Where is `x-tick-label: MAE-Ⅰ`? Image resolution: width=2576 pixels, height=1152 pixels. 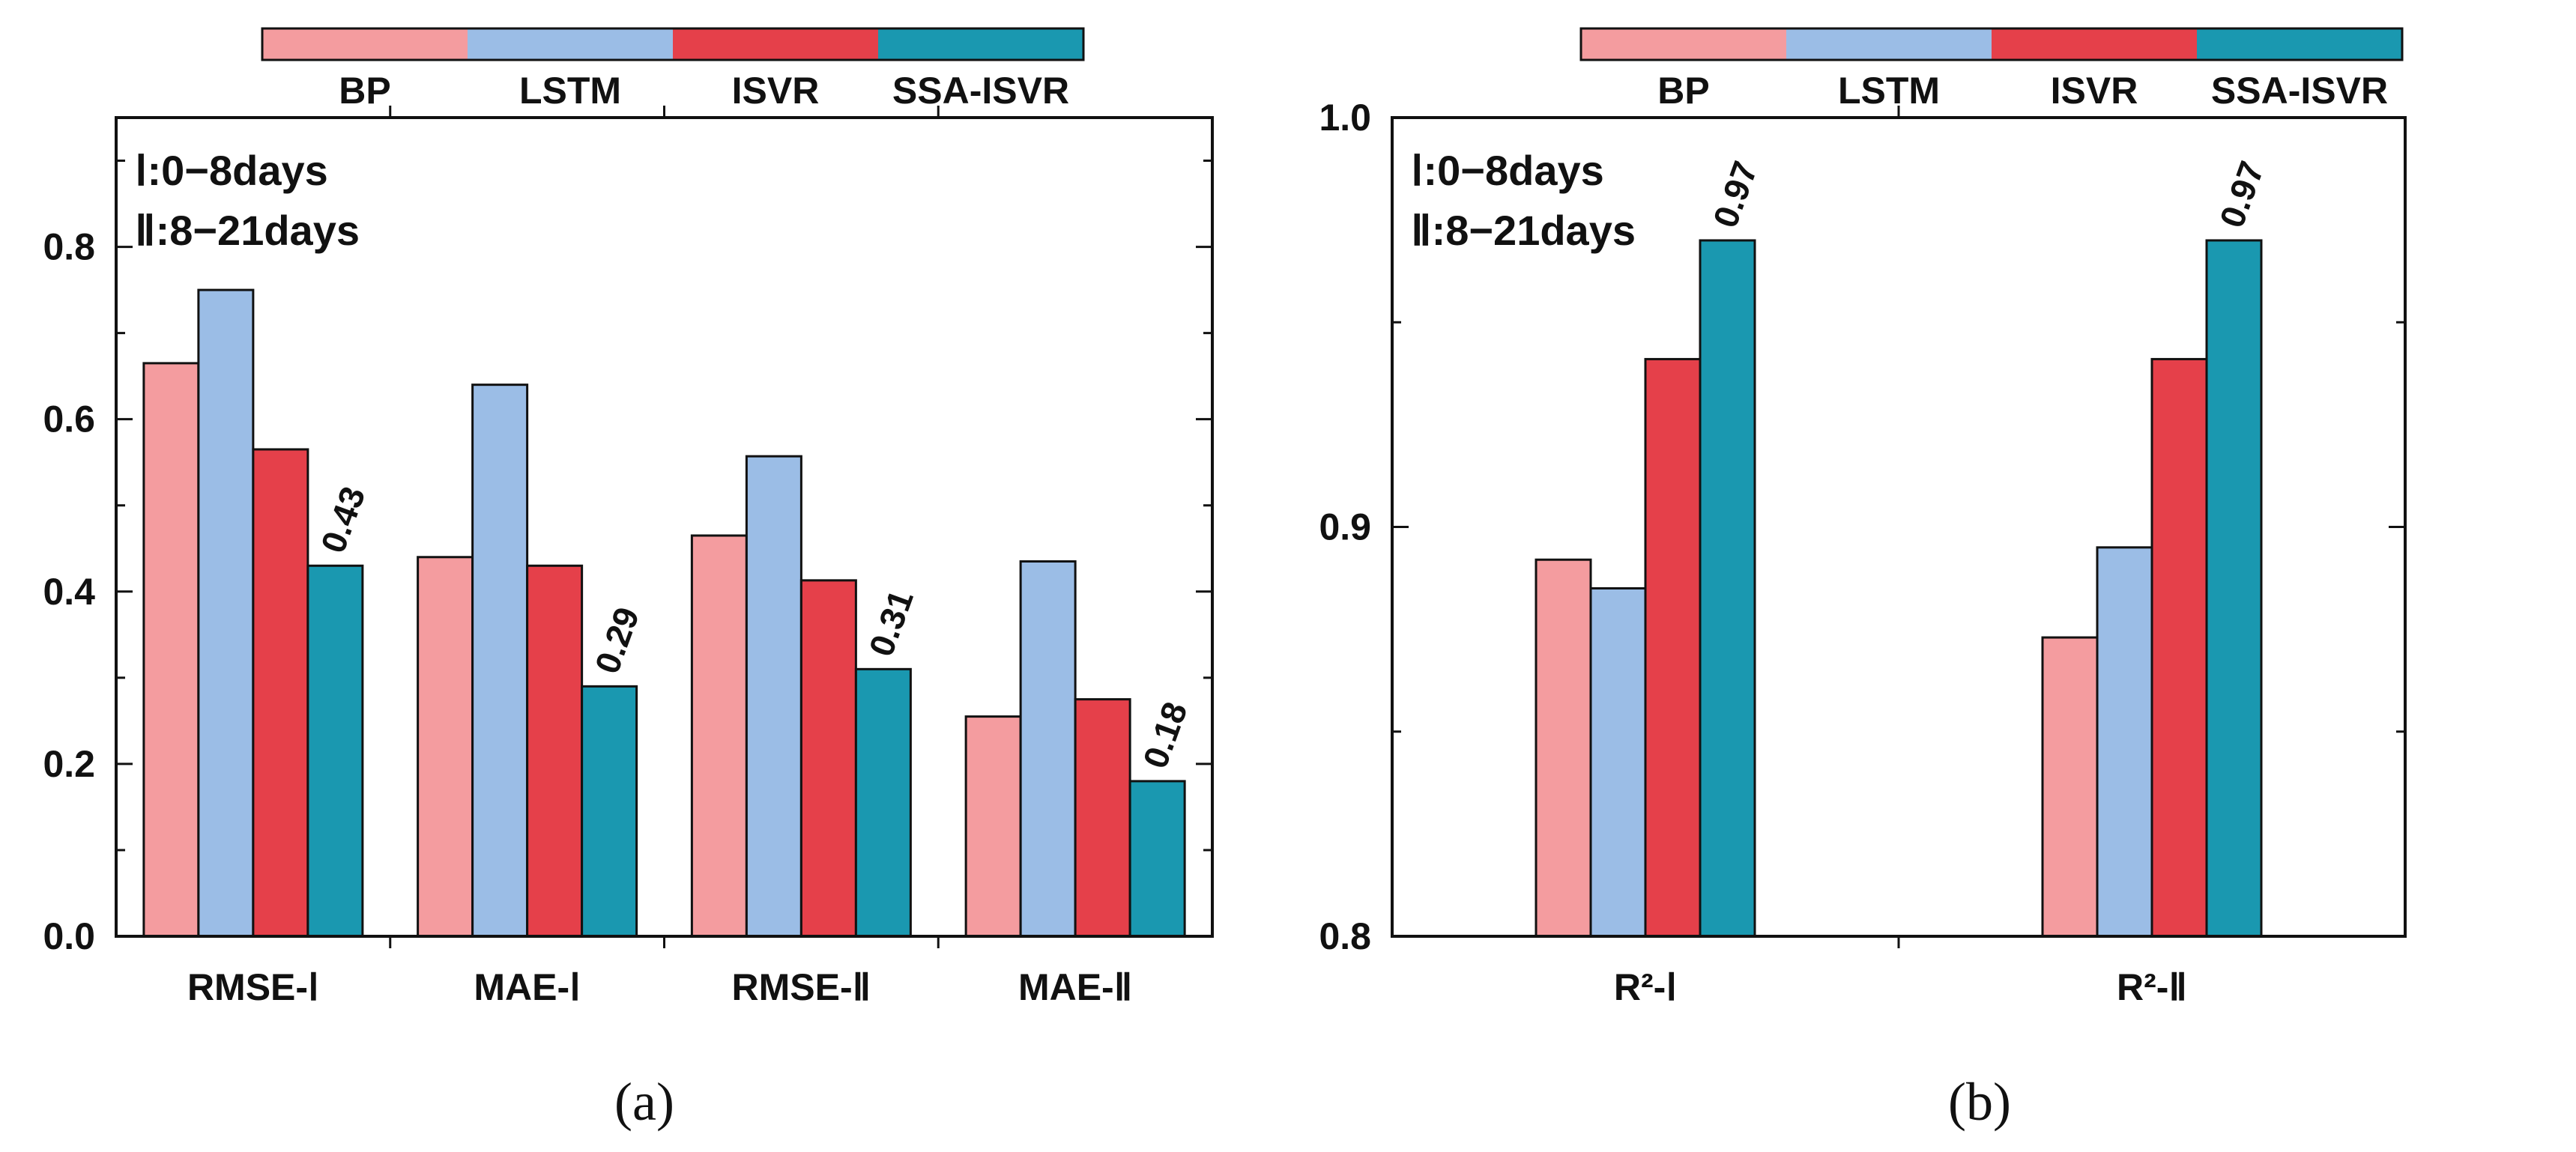 x-tick-label: MAE-Ⅰ is located at coordinates (527, 987).